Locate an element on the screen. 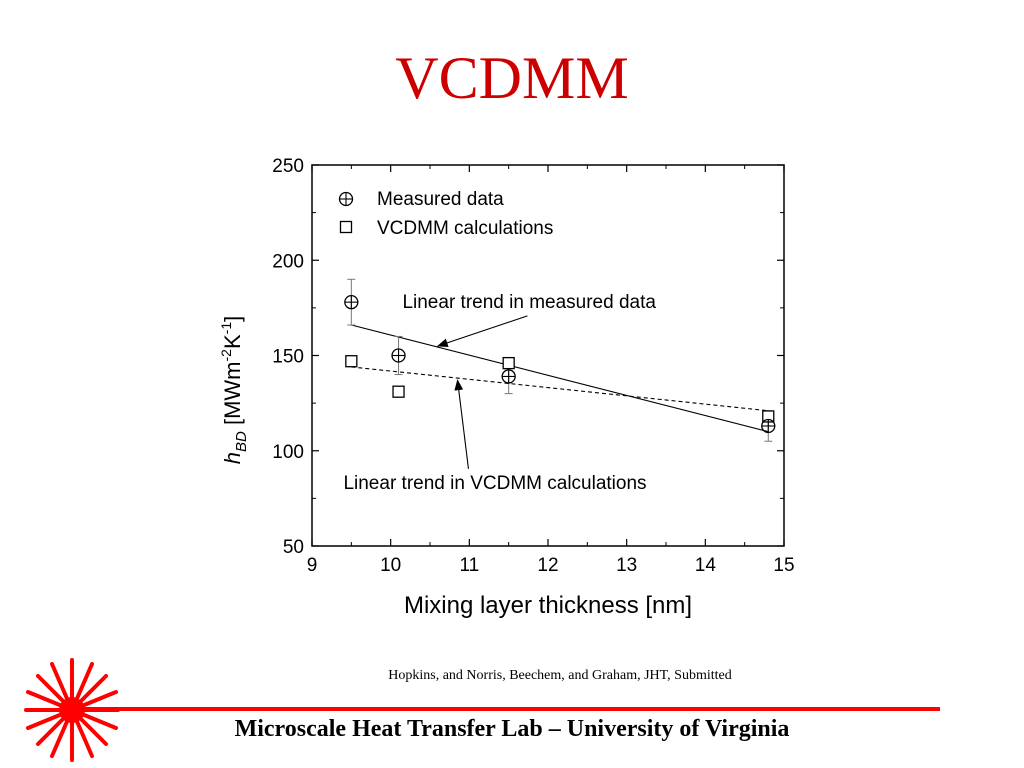 This screenshot has width=1024, height=768. y-tick-label: 200 is located at coordinates (288, 261).